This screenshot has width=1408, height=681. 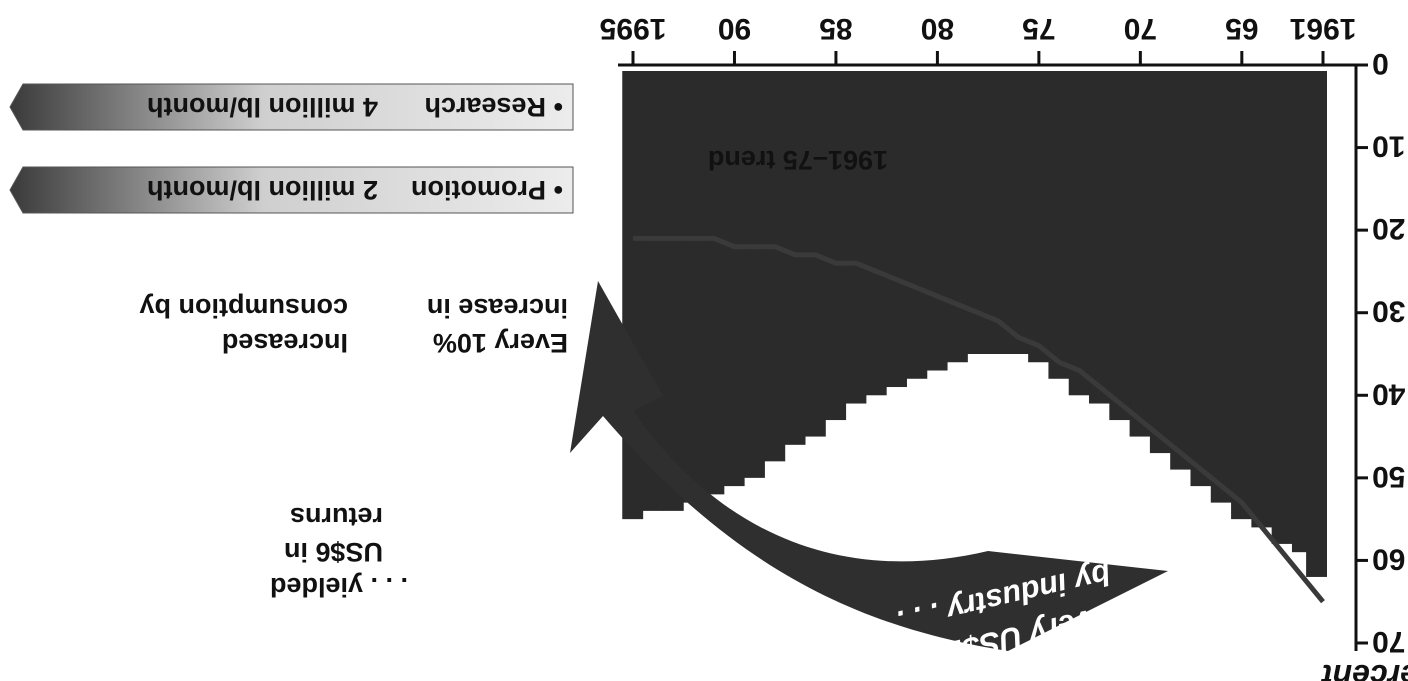 I want to click on y-tick-label: 70, so click(x=1388, y=641).